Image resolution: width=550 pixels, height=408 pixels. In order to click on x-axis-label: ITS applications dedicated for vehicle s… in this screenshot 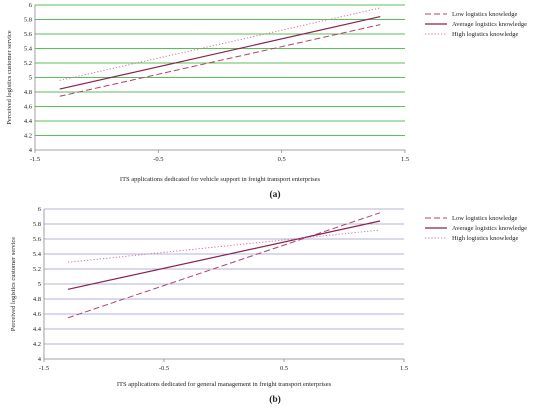, I will do `click(220, 179)`.